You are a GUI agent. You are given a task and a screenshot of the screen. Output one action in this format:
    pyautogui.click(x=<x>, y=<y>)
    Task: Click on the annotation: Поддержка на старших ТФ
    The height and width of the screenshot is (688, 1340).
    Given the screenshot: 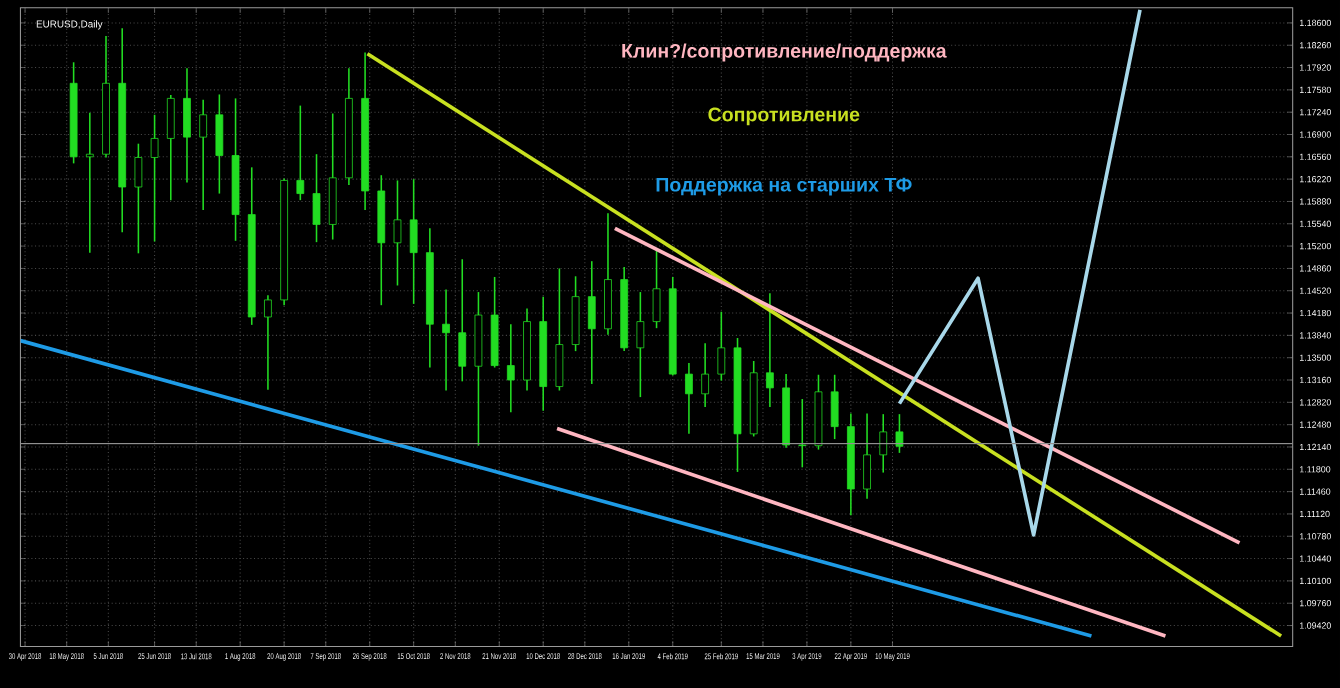 What is the action you would take?
    pyautogui.click(x=784, y=186)
    